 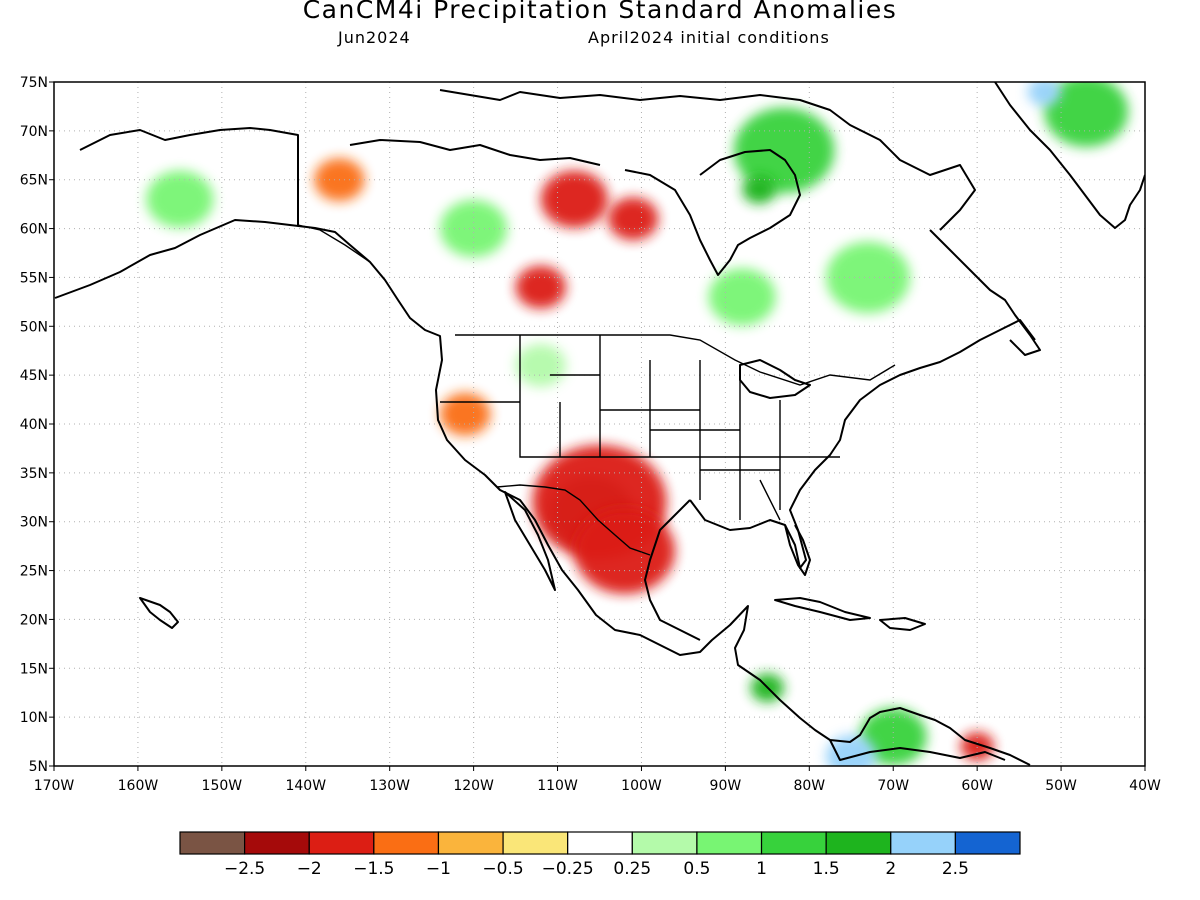 I want to click on lon-tick-label: 140W, so click(x=305, y=786).